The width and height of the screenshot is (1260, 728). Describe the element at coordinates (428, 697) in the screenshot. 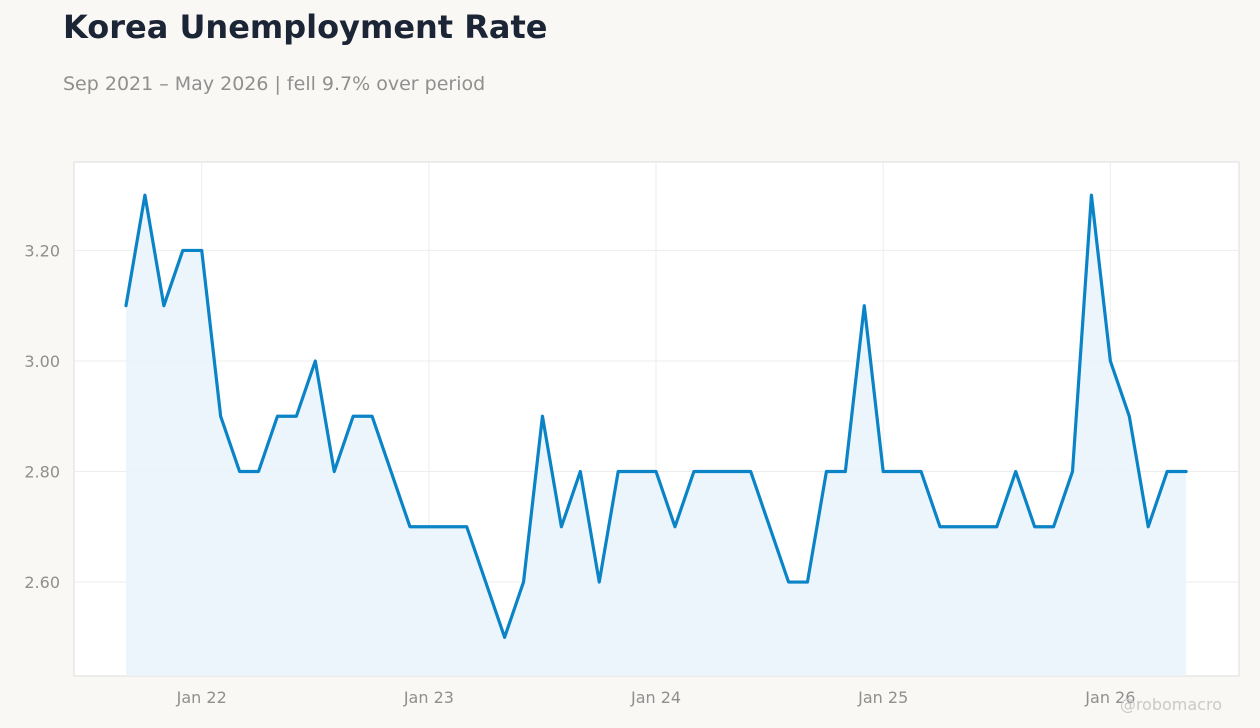

I see `x-tick-label: Jan 23` at that location.